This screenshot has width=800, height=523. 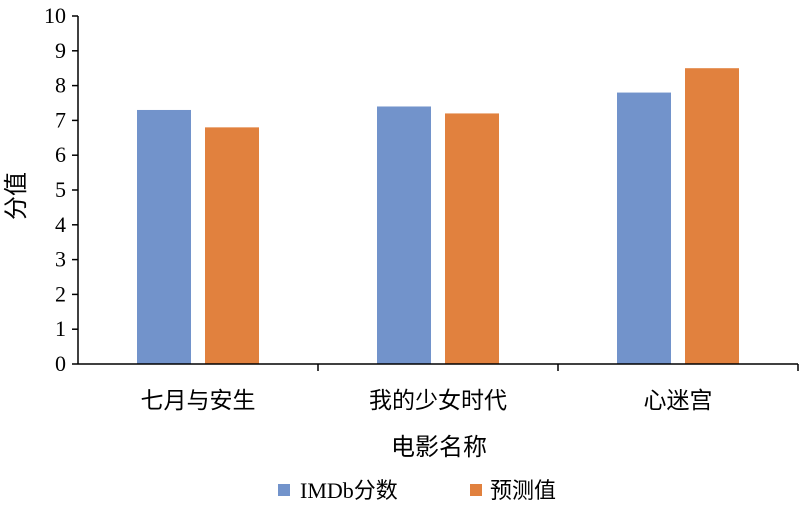 I want to click on y-tick-label: 5, so click(x=60, y=189).